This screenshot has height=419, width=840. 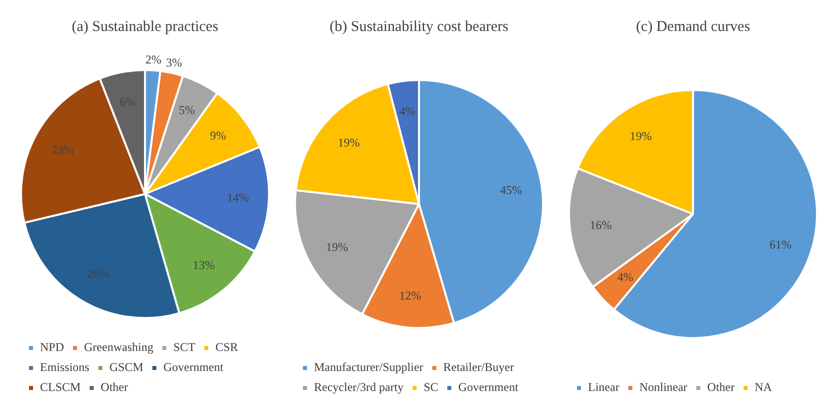 What do you see at coordinates (174, 62) in the screenshot?
I see `data-label: 3%` at bounding box center [174, 62].